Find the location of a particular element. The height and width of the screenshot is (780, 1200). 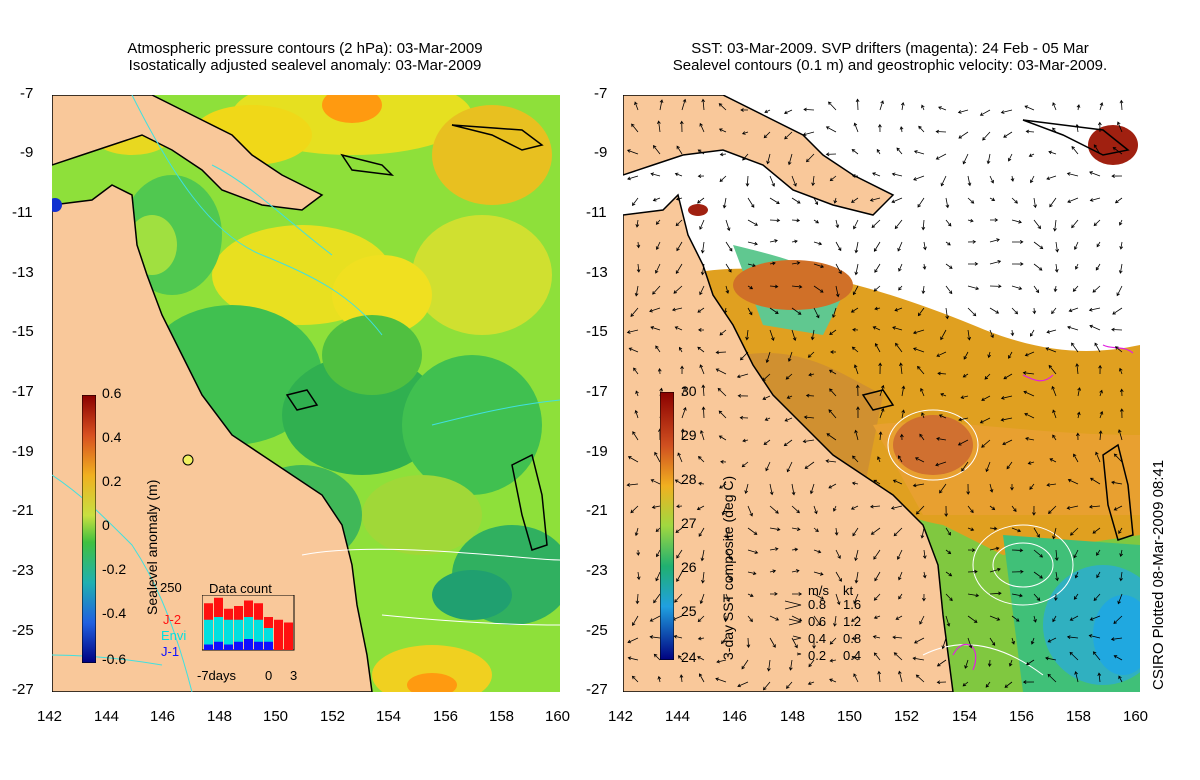

lon-tick-label: 152 is located at coordinates (907, 716).